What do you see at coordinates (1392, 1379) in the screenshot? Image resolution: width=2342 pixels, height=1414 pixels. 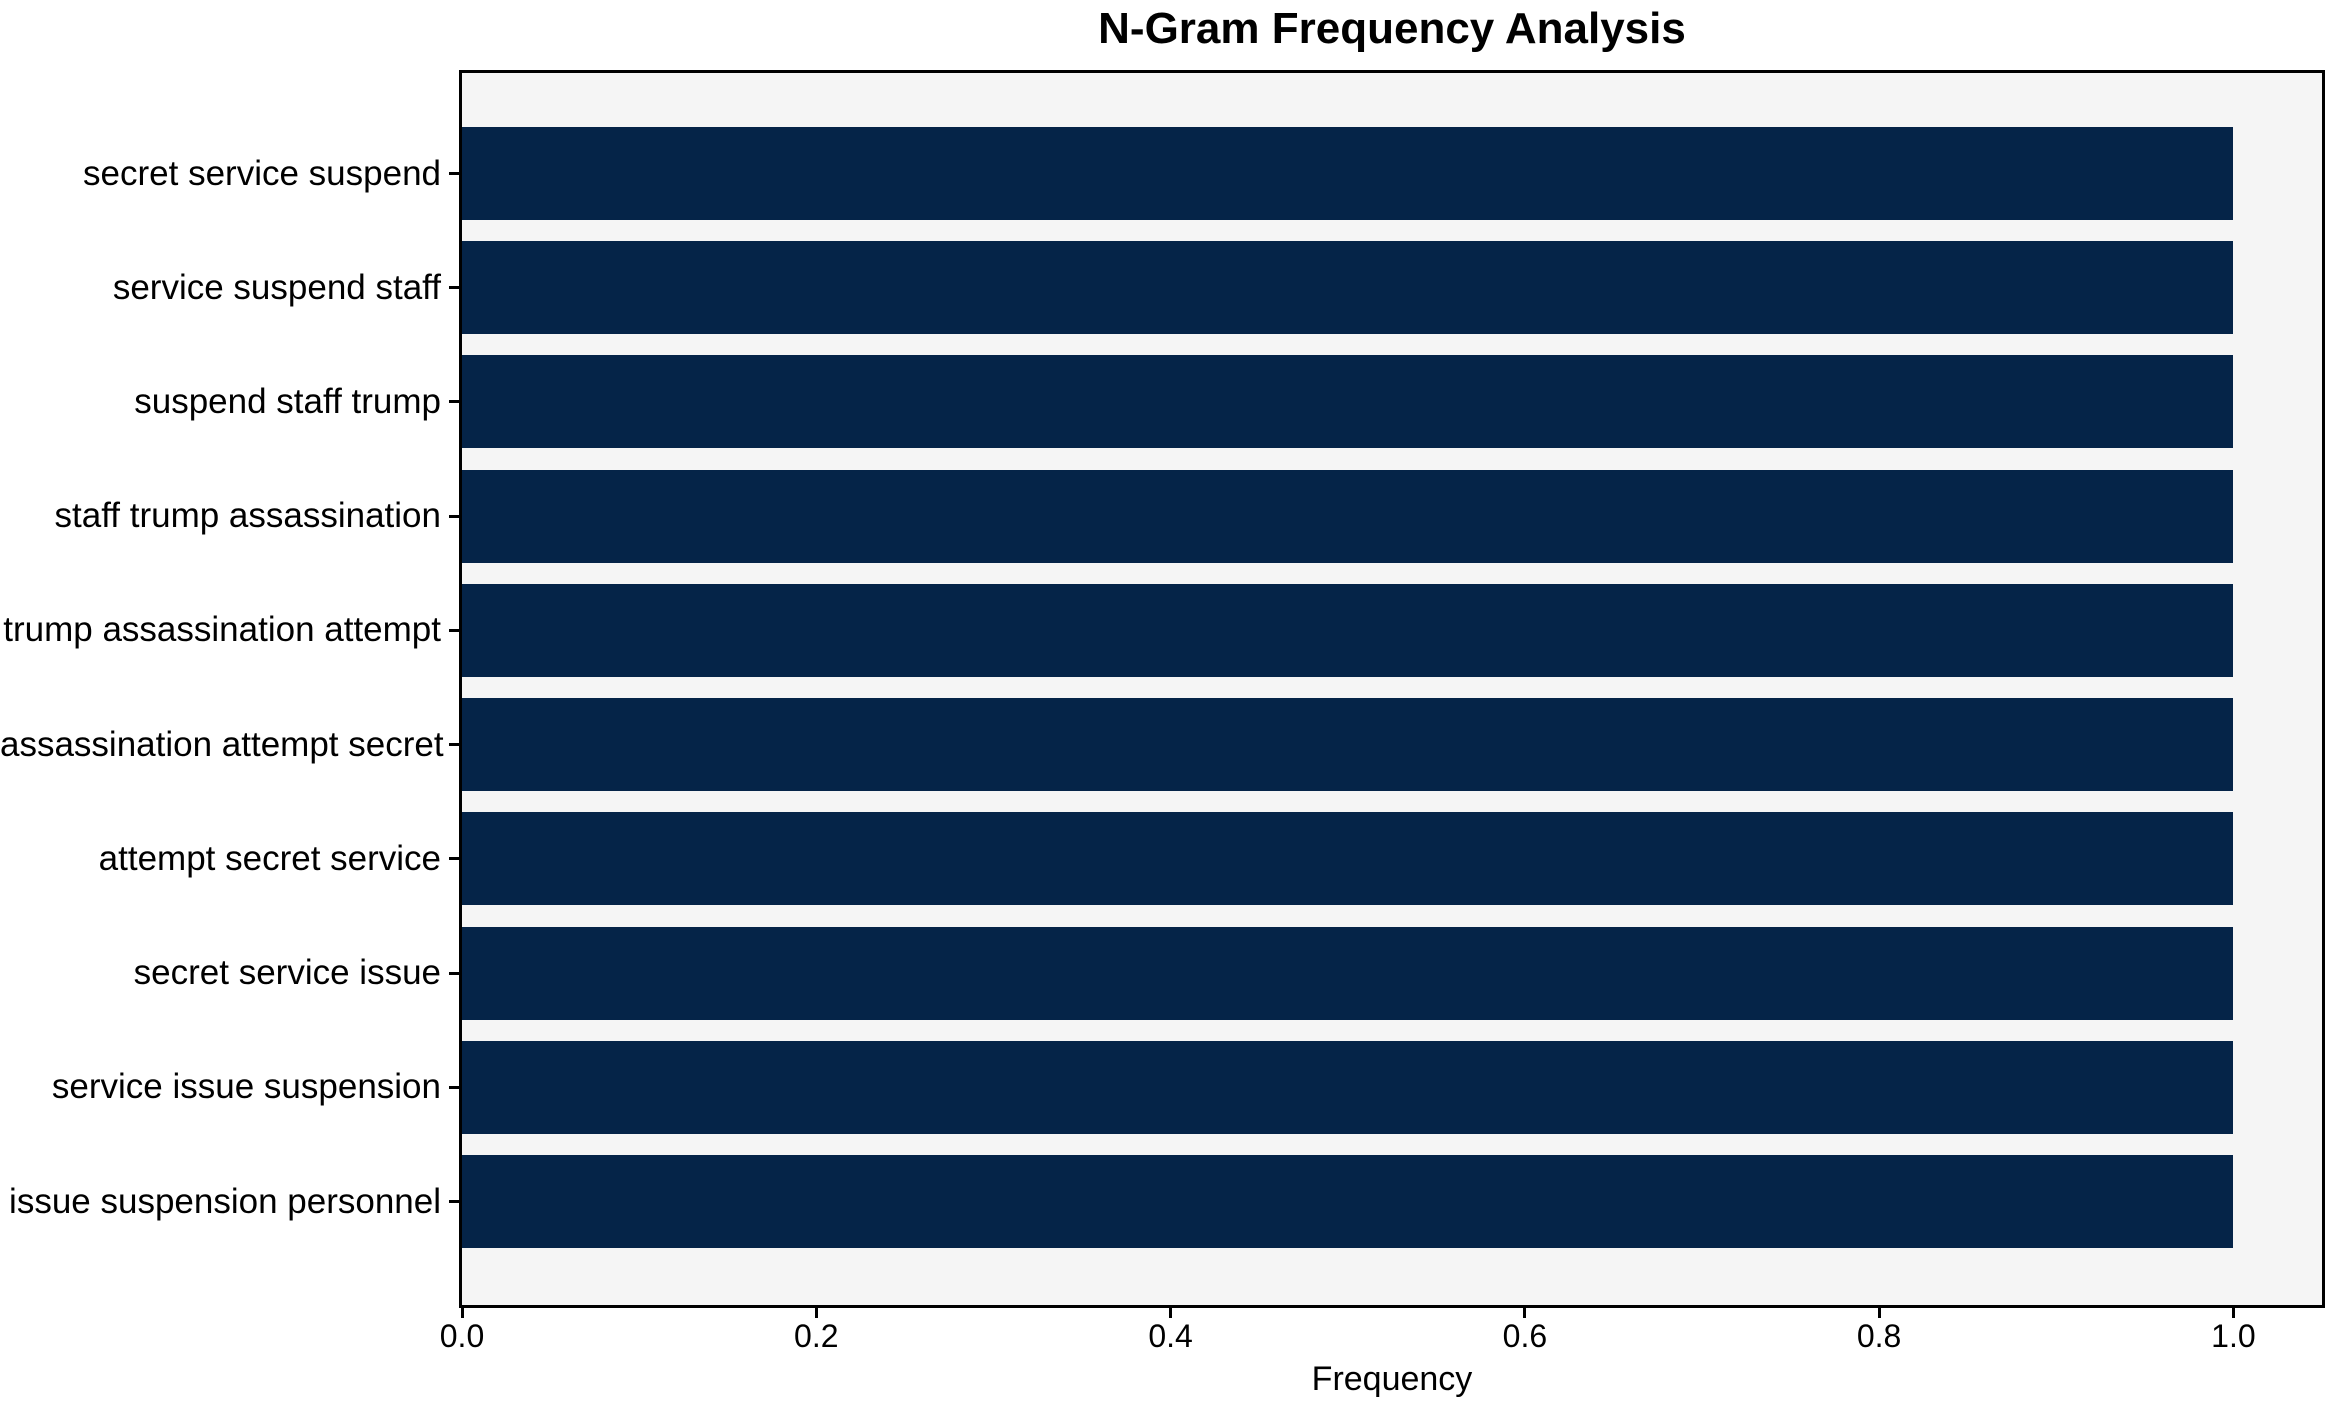 I see `x-axis-label: Frequency` at bounding box center [1392, 1379].